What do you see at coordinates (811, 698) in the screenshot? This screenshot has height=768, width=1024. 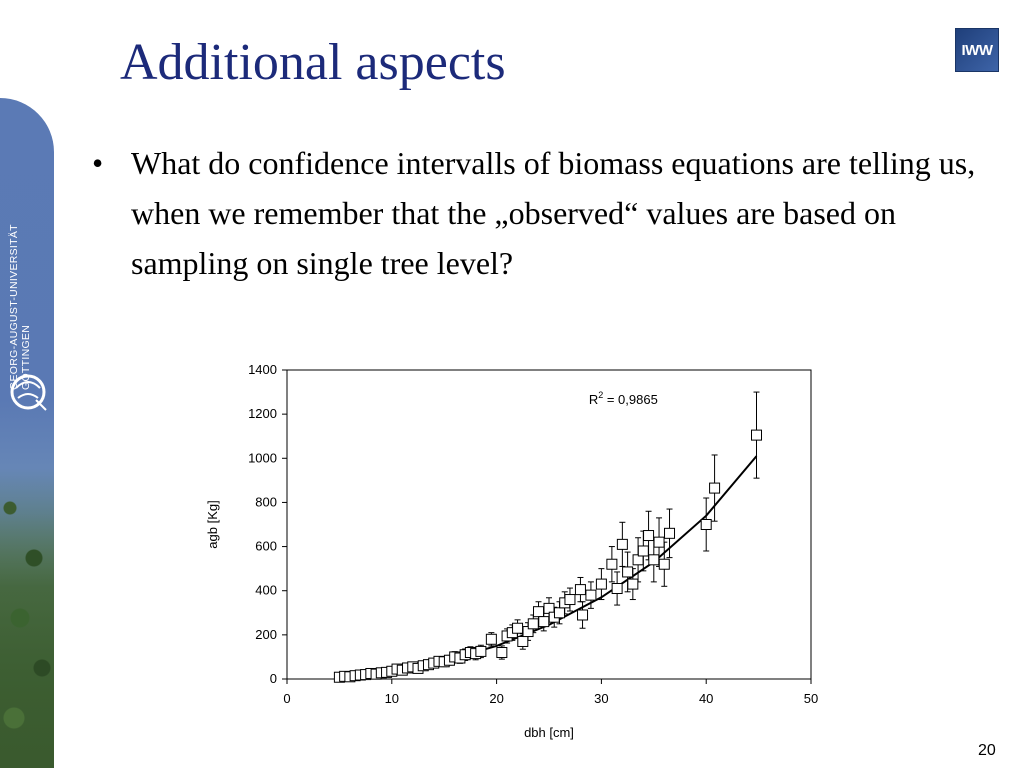 I see `x-tick-label: 50` at bounding box center [811, 698].